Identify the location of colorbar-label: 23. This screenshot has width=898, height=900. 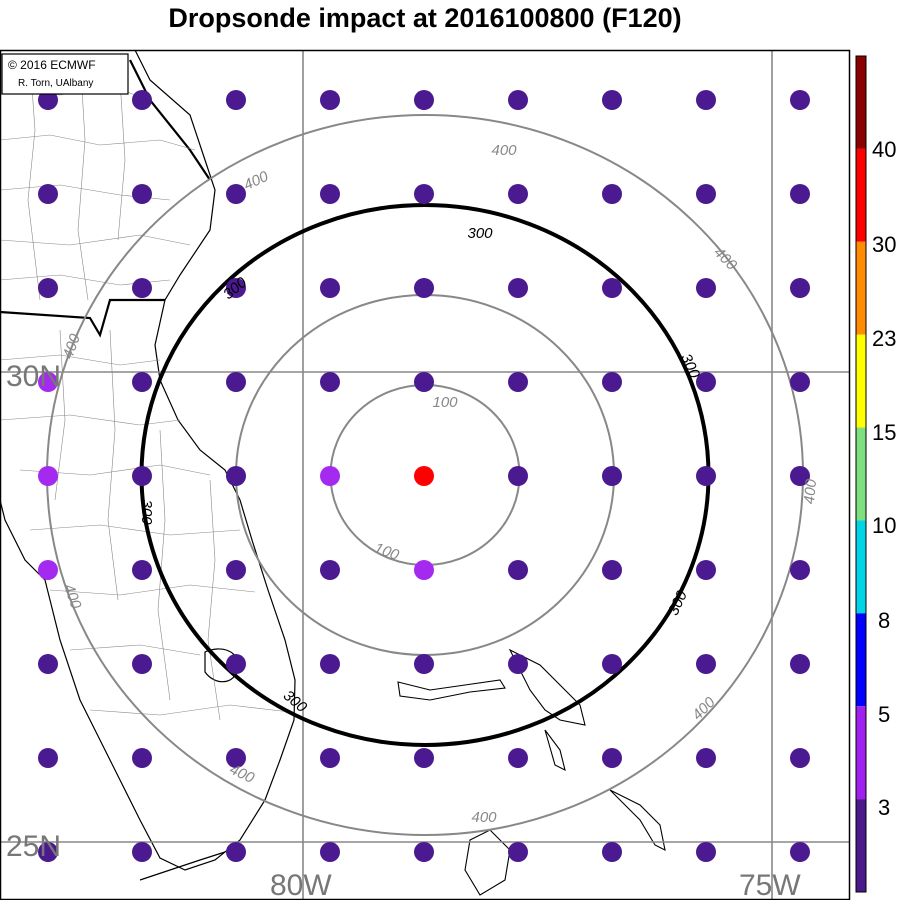
(884, 338).